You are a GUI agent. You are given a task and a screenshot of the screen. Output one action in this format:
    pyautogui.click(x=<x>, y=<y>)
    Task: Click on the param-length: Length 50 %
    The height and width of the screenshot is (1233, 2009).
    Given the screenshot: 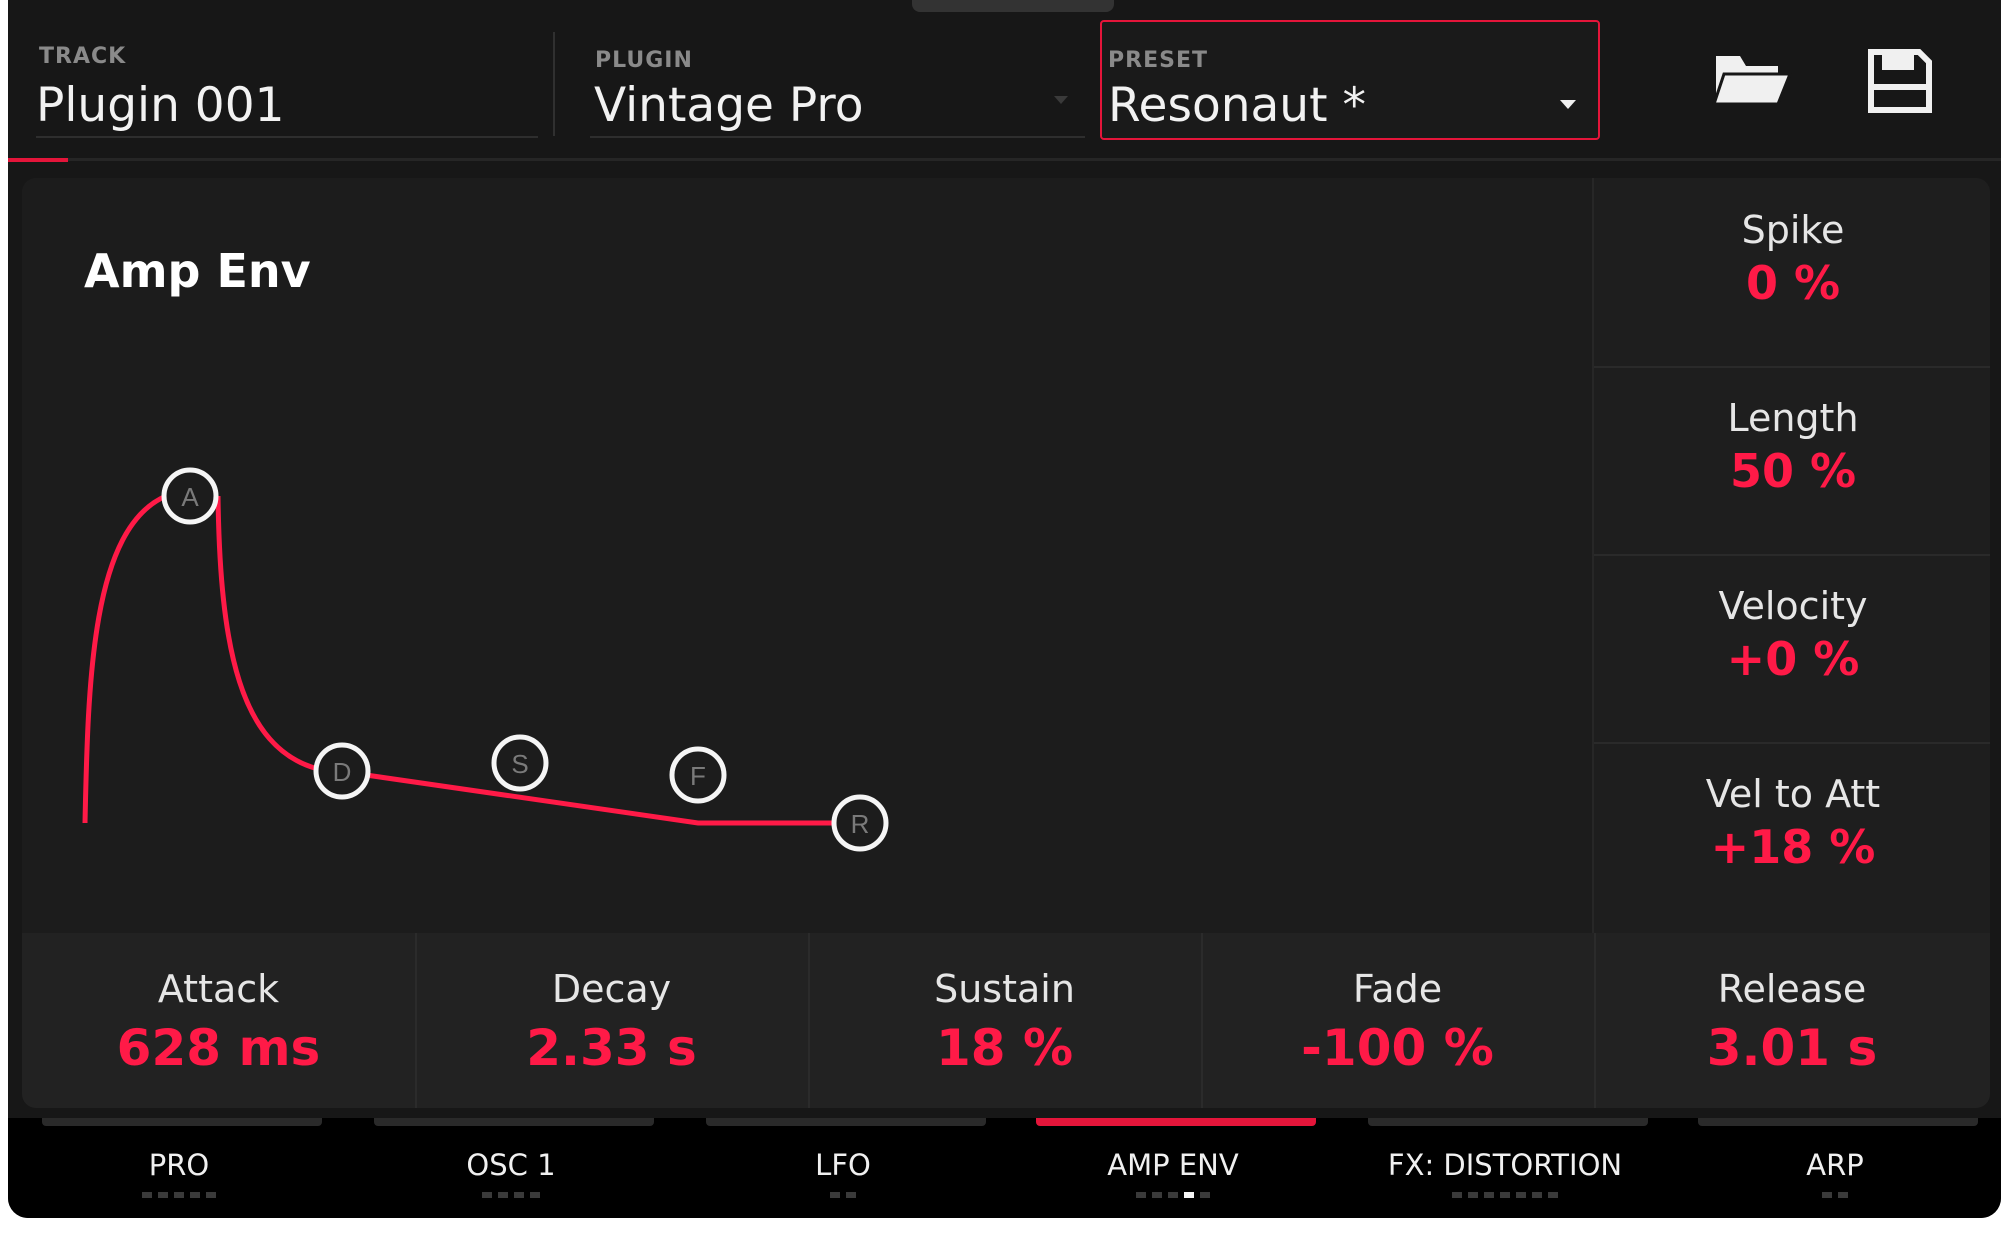 What is the action you would take?
    pyautogui.click(x=1792, y=461)
    